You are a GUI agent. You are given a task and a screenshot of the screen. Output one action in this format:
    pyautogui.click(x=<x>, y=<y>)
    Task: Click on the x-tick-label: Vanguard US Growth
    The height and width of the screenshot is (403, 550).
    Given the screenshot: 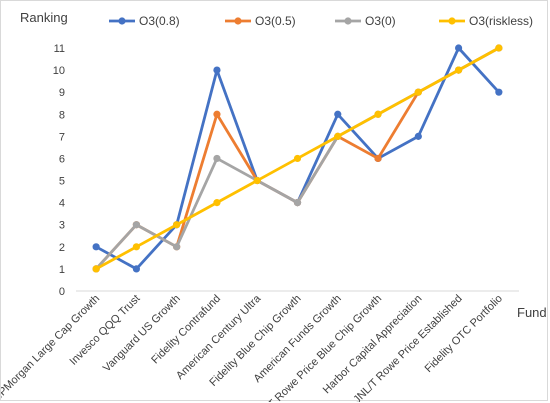 What is the action you would take?
    pyautogui.click(x=142, y=334)
    